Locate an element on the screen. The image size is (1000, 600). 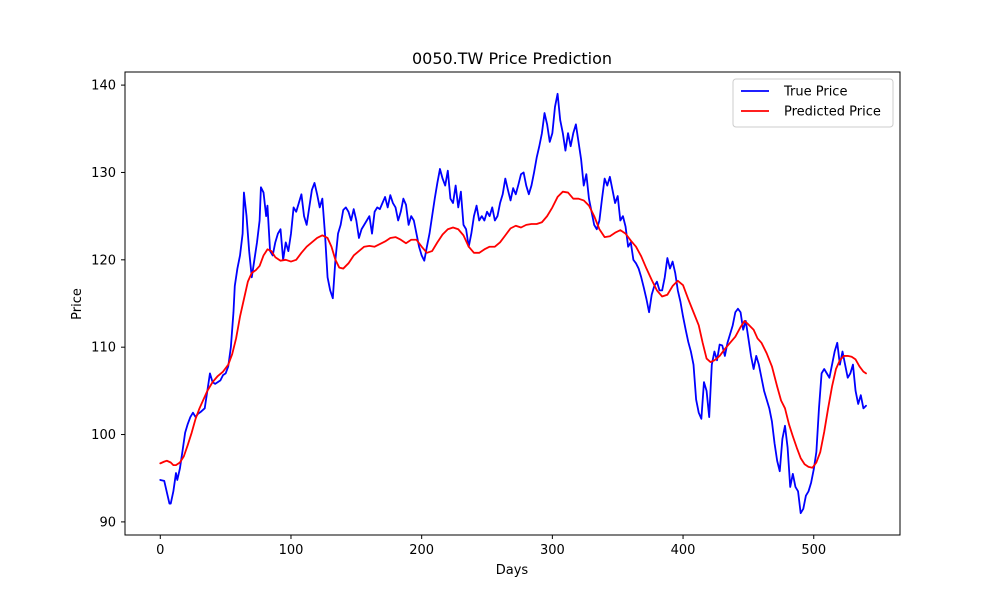
x-tick-label: 300 is located at coordinates (552, 550).